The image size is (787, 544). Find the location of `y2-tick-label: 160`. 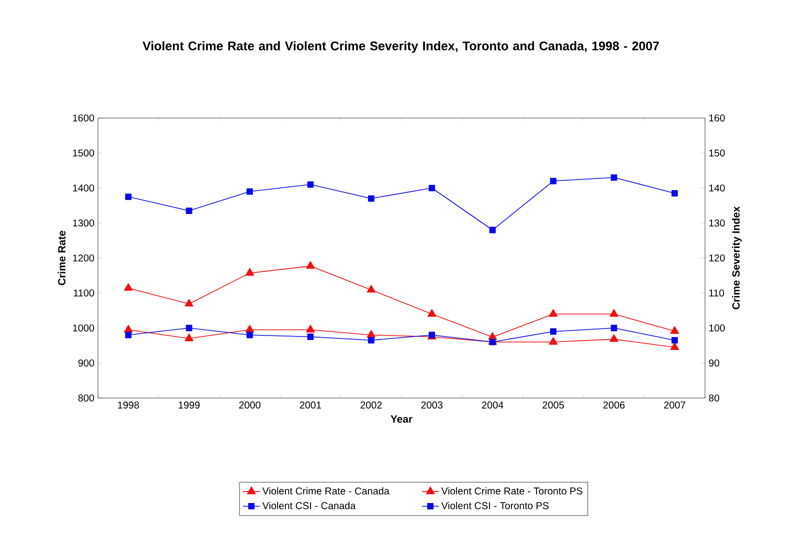

y2-tick-label: 160 is located at coordinates (717, 118).